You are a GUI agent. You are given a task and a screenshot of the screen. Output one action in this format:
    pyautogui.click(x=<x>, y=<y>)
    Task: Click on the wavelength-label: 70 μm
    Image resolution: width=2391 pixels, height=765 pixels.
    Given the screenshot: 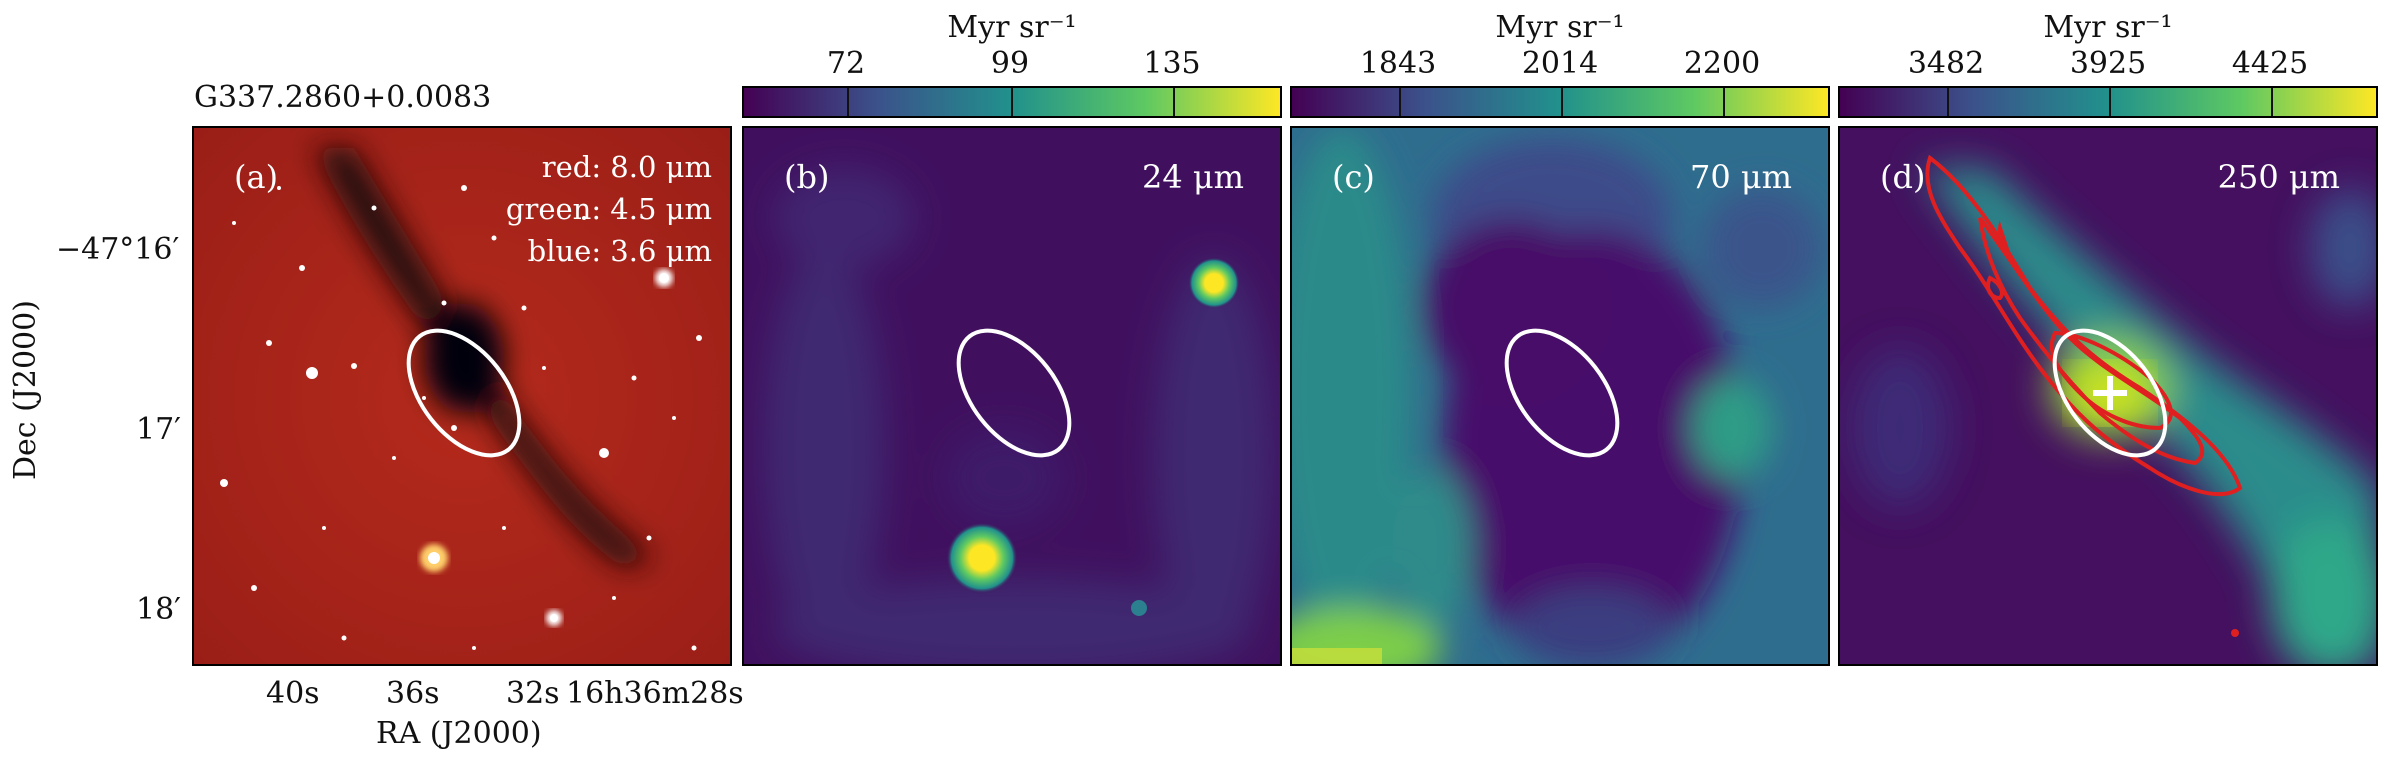 What is the action you would take?
    pyautogui.click(x=1740, y=177)
    